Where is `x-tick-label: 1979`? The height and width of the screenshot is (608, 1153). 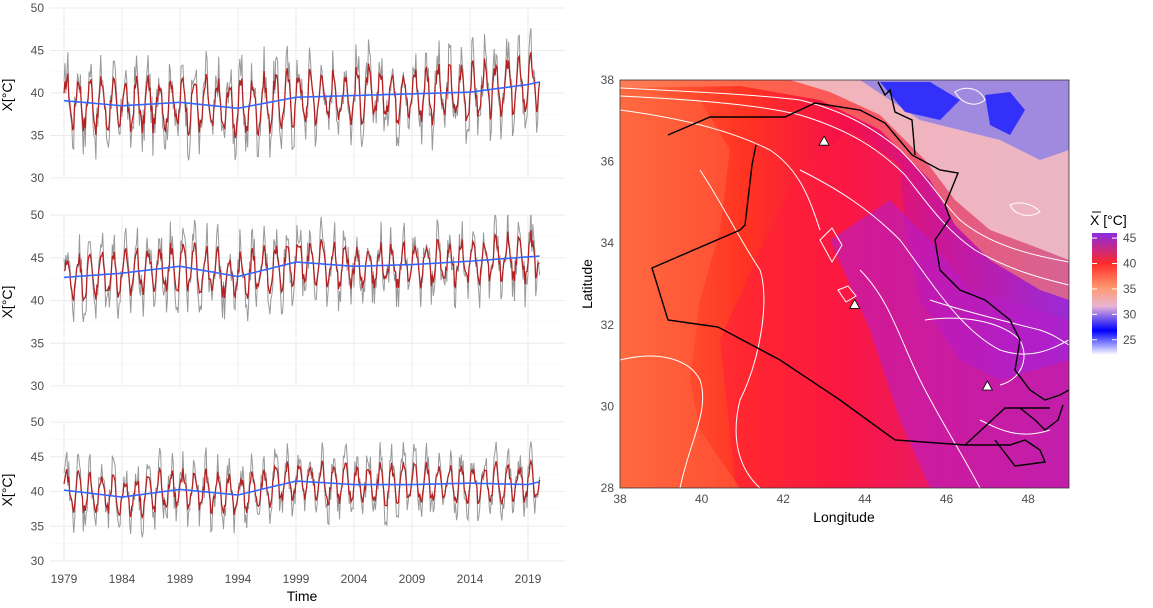 x-tick-label: 1979 is located at coordinates (64, 579).